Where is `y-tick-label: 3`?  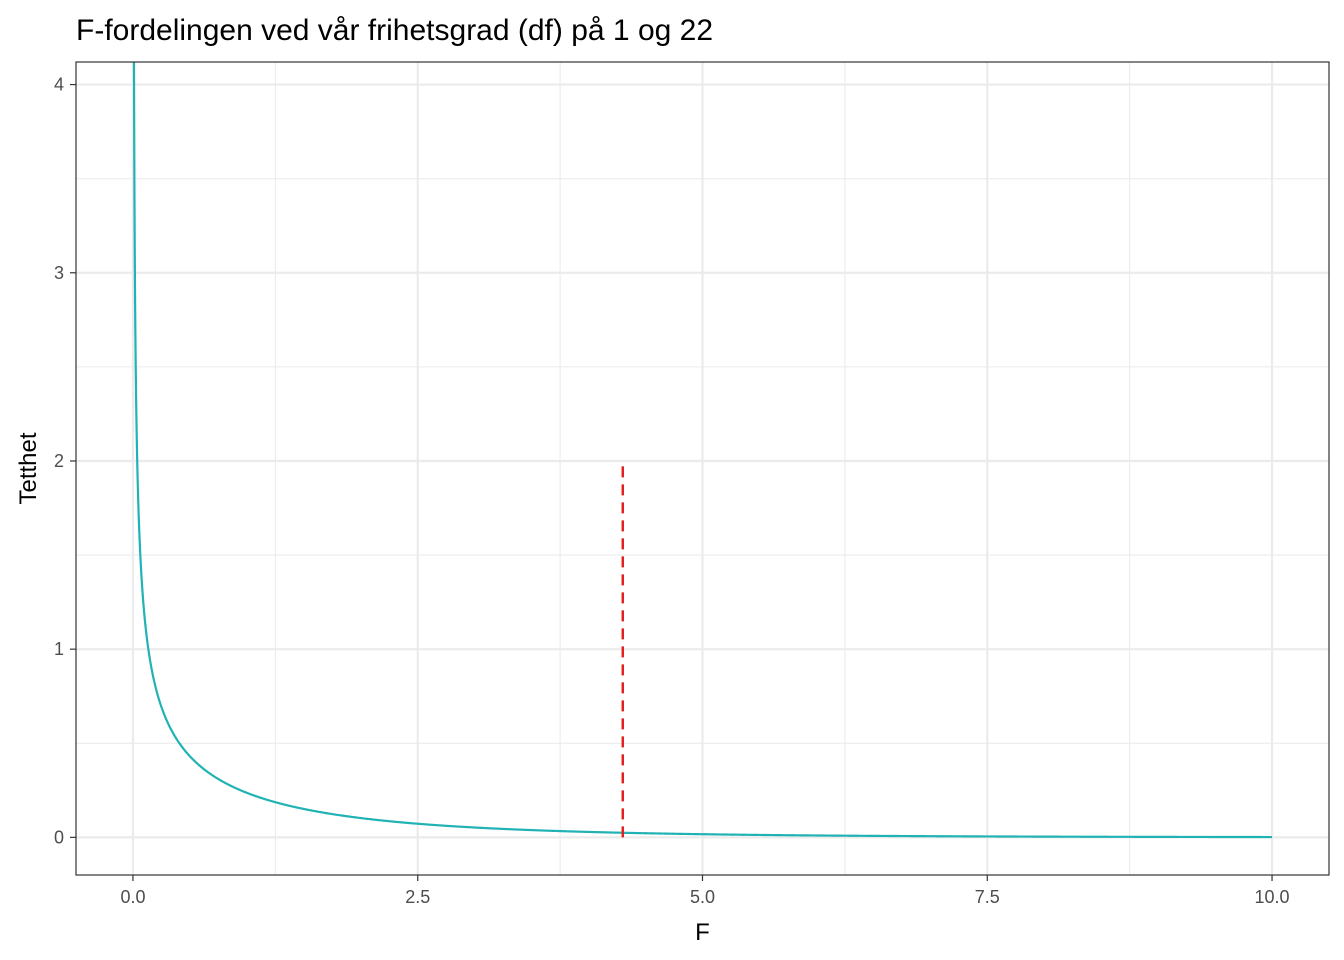 y-tick-label: 3 is located at coordinates (59, 273).